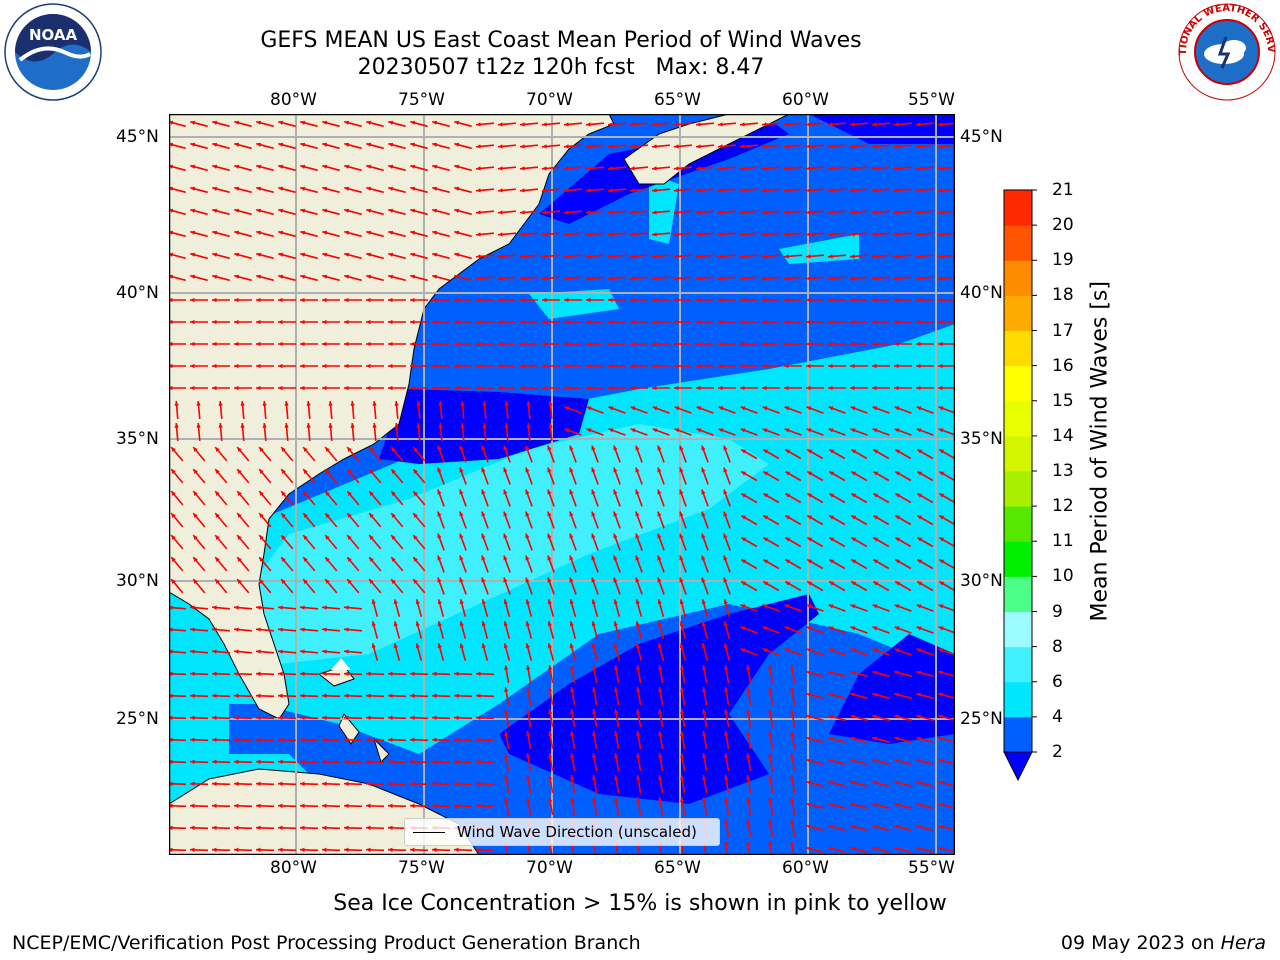 The width and height of the screenshot is (1280, 960). I want to click on lon-tick-bottom: 70°W, so click(549, 868).